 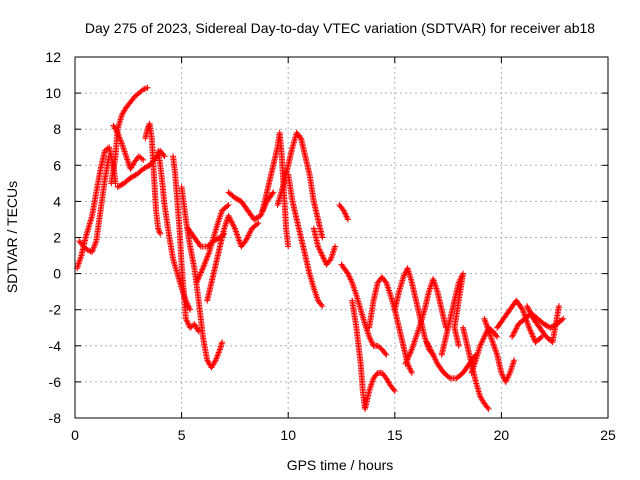 What do you see at coordinates (55, 382) in the screenshot?
I see `y-tick-label: -6` at bounding box center [55, 382].